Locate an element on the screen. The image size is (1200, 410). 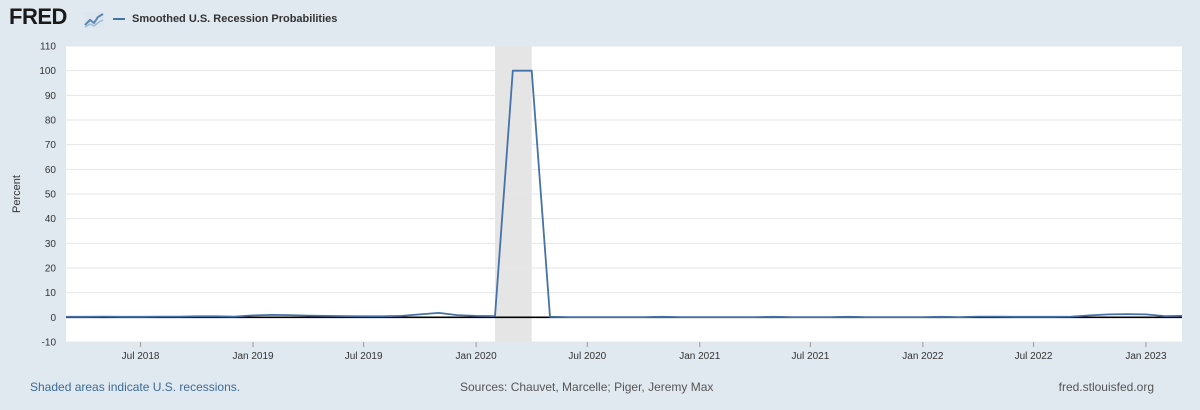
y-tick-label: 20 is located at coordinates (51, 269).